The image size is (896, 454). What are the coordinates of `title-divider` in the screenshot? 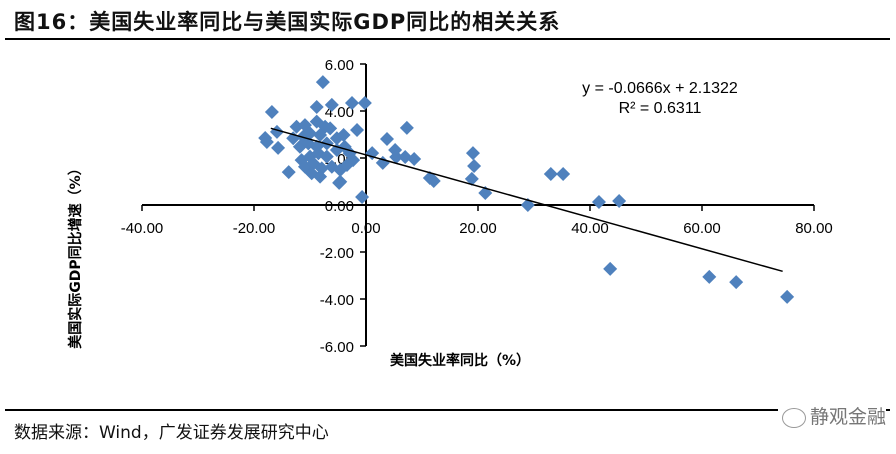 It's located at (447, 39).